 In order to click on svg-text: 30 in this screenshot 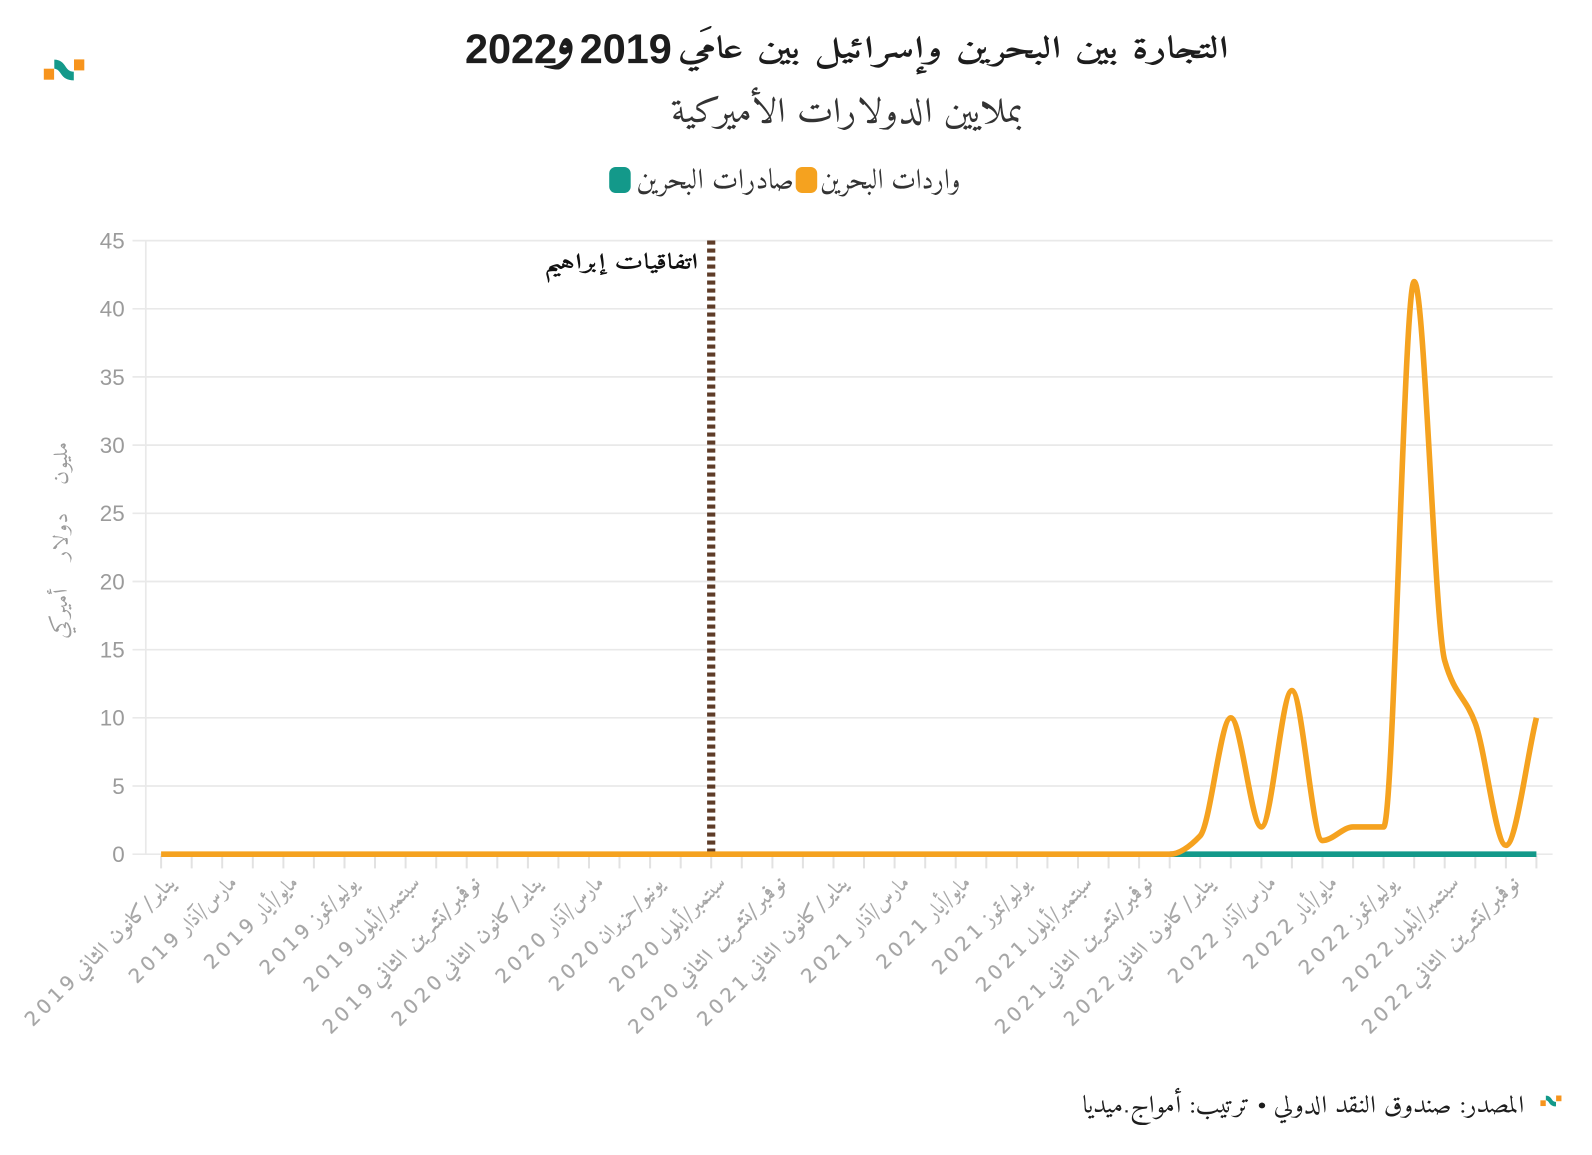, I will do `click(112, 445)`.